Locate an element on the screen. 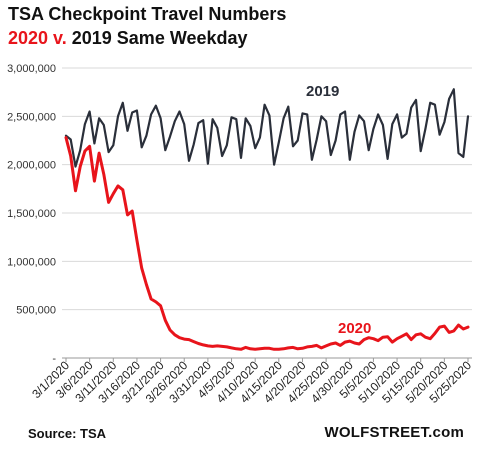 The image size is (478, 449). y-tick-label: 1,500,000 is located at coordinates (31, 214).